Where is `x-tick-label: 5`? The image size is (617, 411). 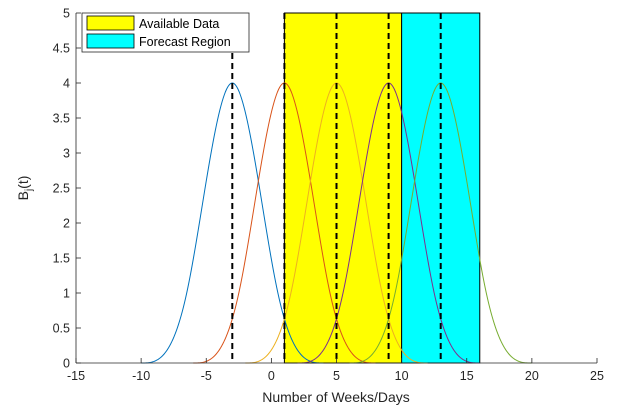 x-tick-label: 5 is located at coordinates (336, 376).